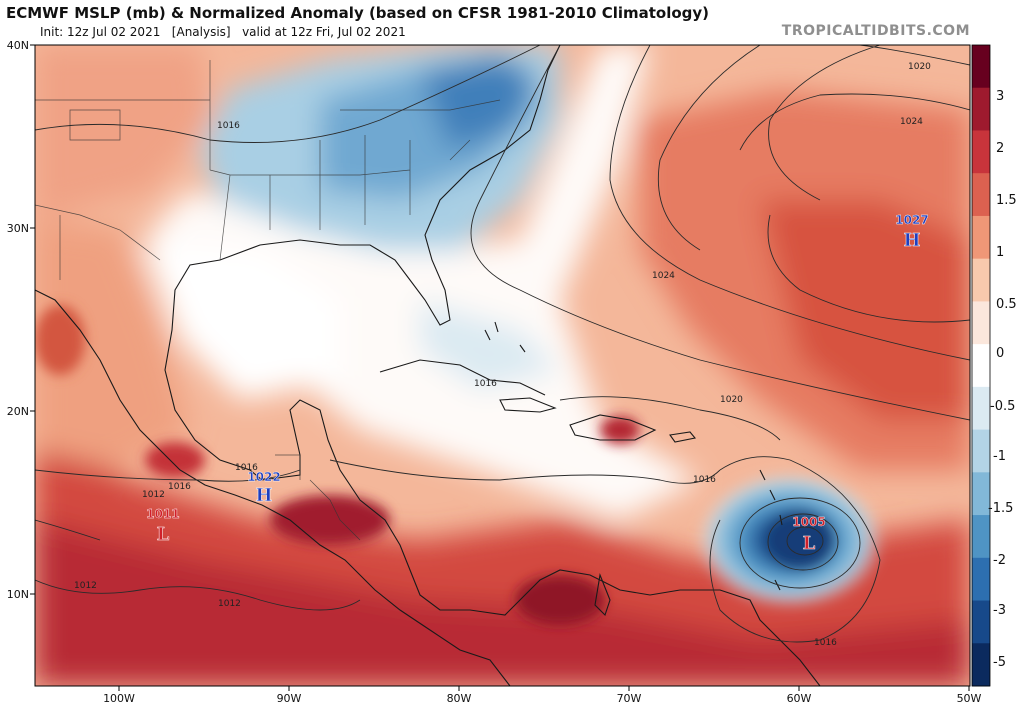 This screenshot has width=1024, height=706. I want to click on high-center-value: 1022, so click(263, 477).